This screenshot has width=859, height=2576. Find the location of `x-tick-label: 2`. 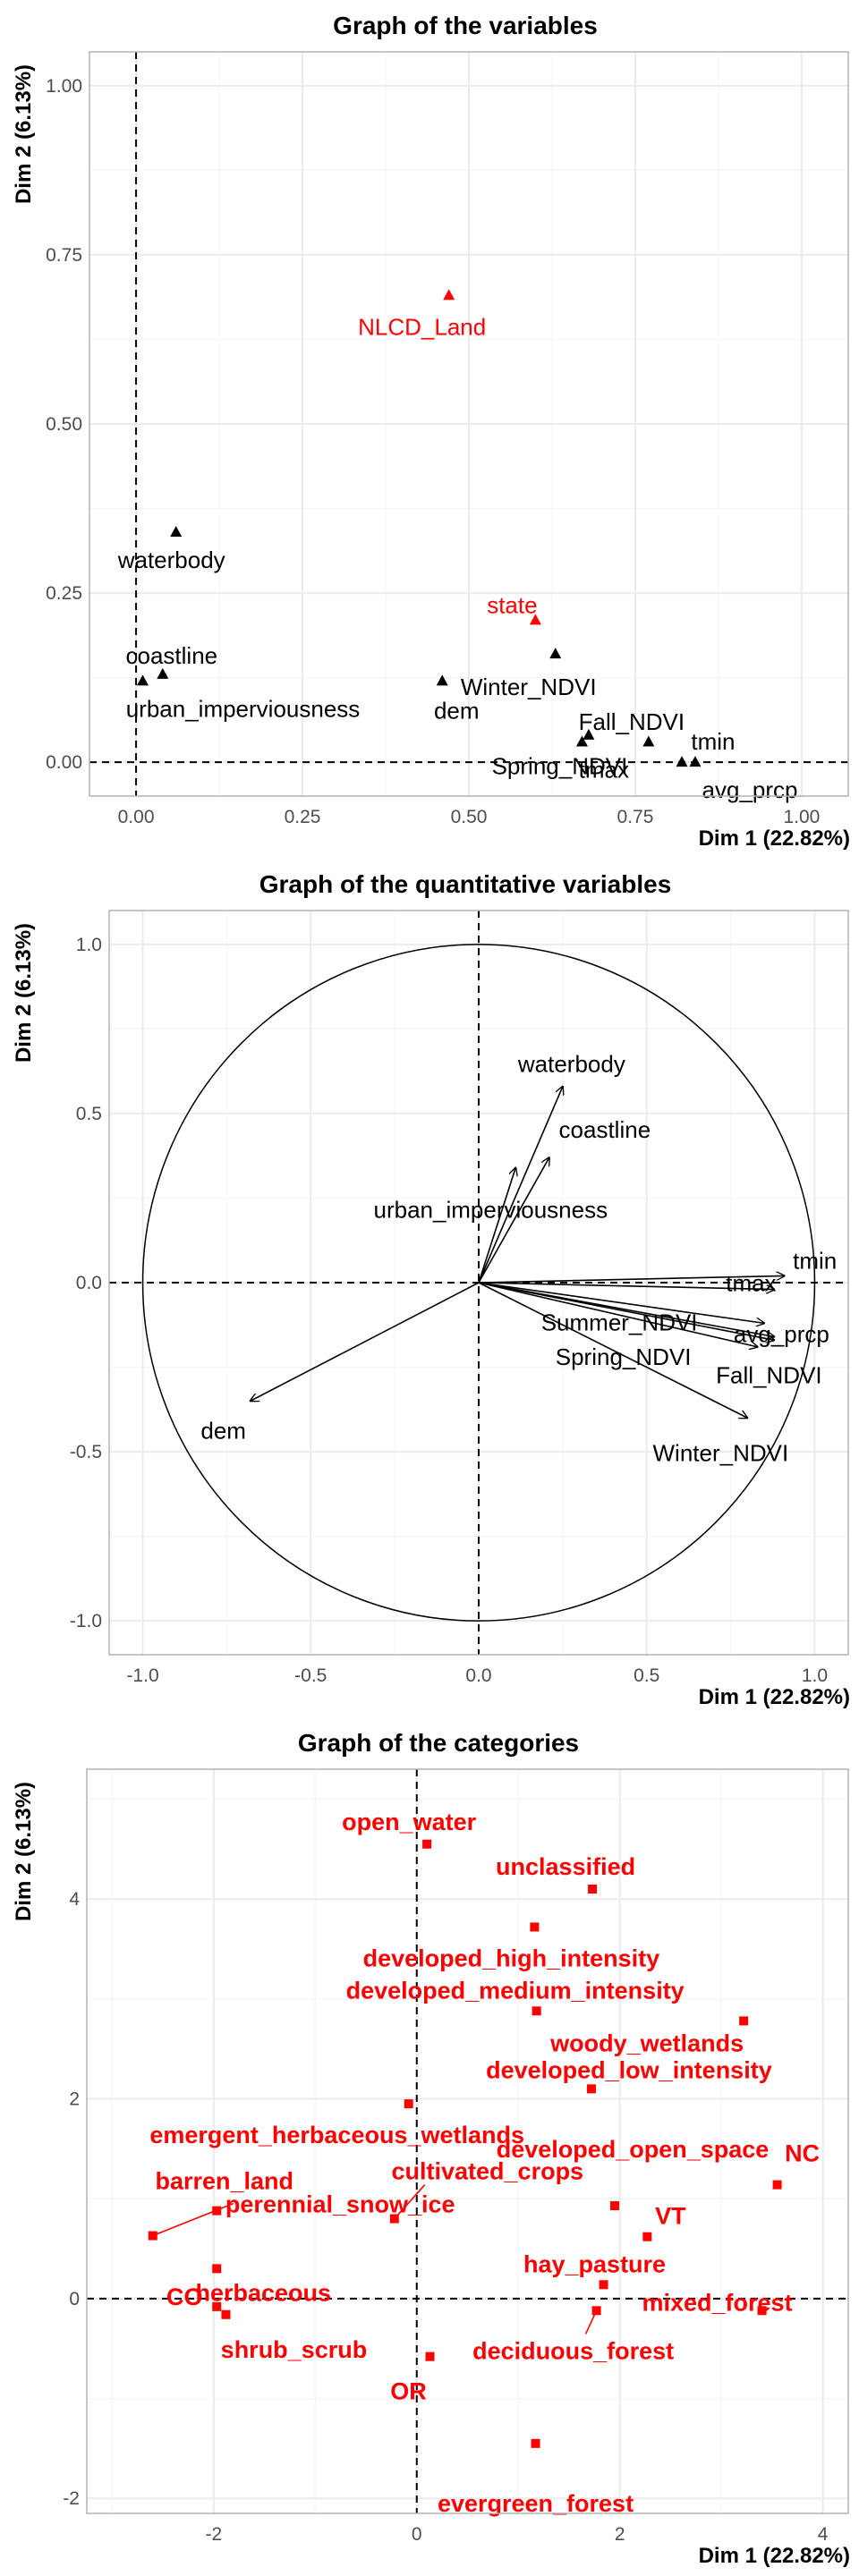

x-tick-label: 2 is located at coordinates (620, 2534).